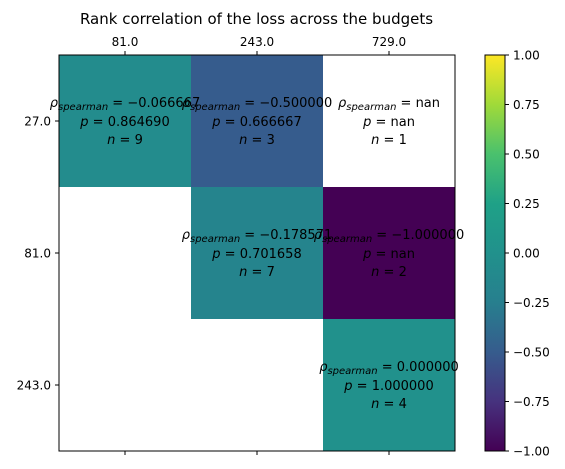 This screenshot has height=469, width=565. Describe the element at coordinates (389, 140) in the screenshot. I see `n-annotation: n = 1` at that location.